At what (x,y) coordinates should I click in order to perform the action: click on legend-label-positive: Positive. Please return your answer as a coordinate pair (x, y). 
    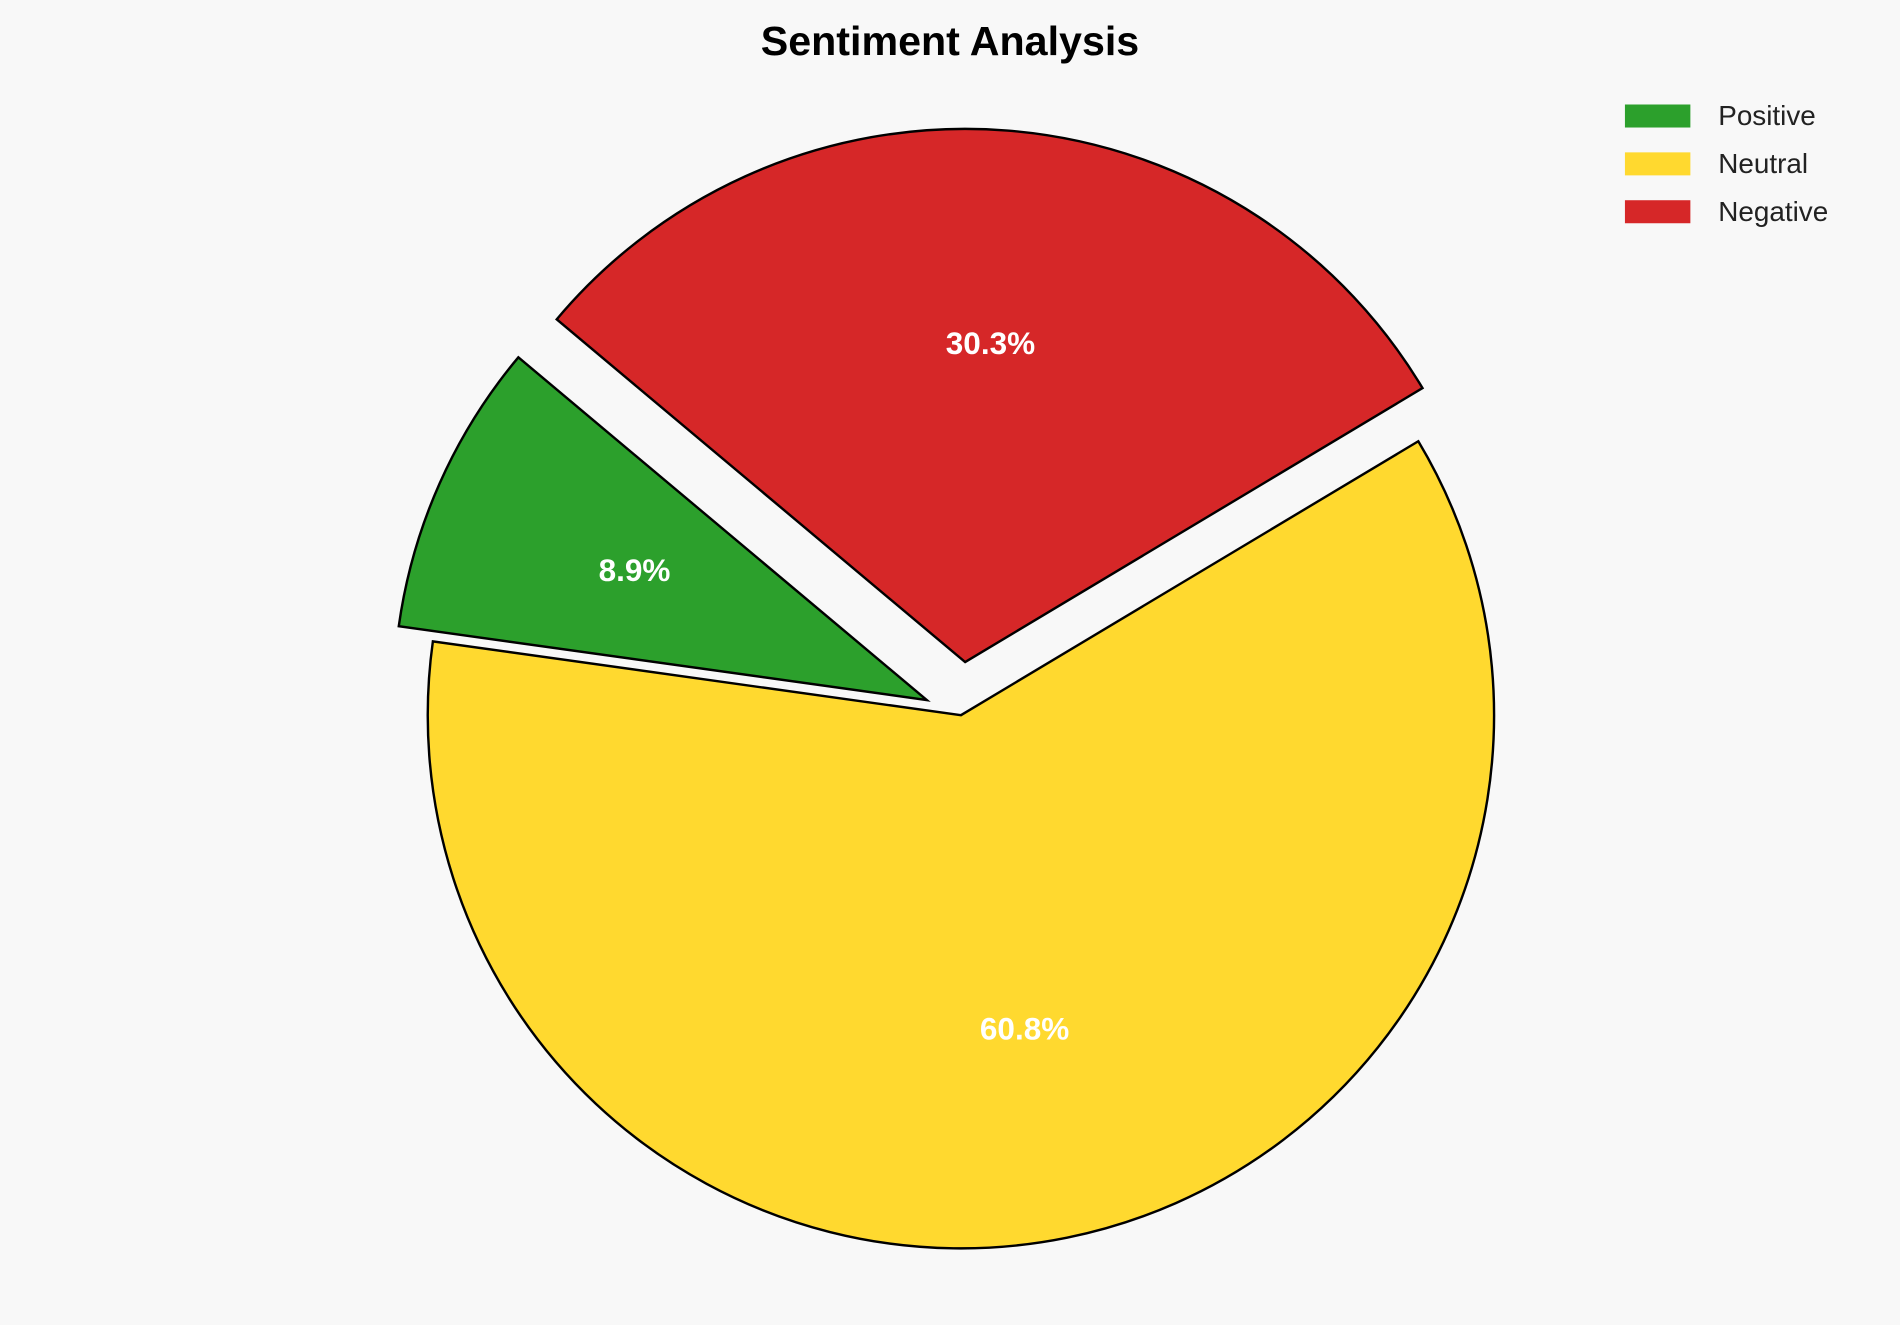
    Looking at the image, I should click on (1767, 115).